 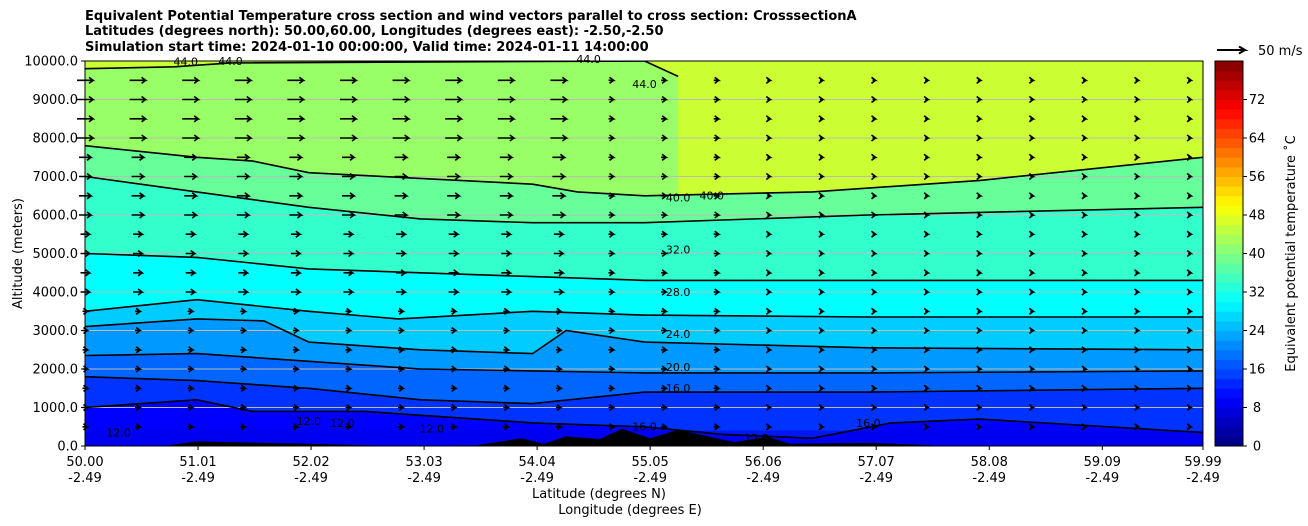 What do you see at coordinates (989, 478) in the screenshot?
I see `x-tick-label-lon: -2.49` at bounding box center [989, 478].